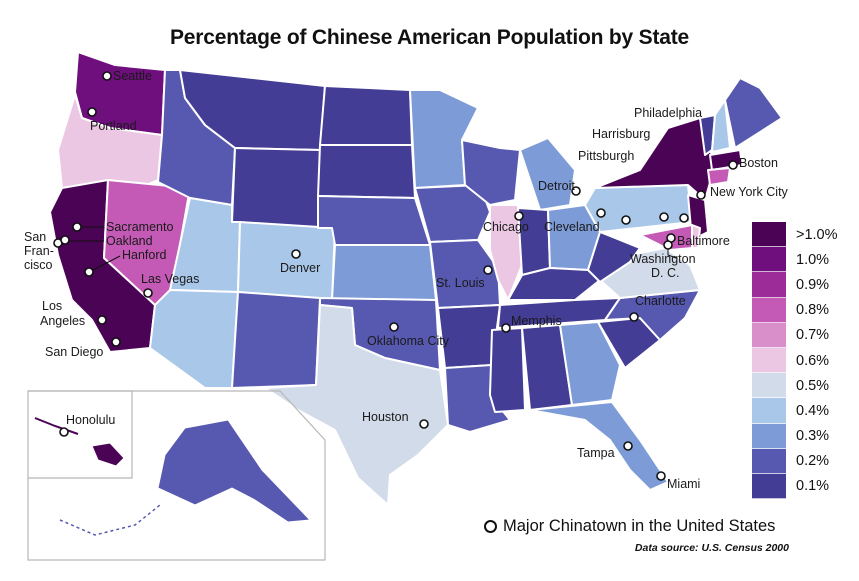  Describe the element at coordinates (621, 134) in the screenshot. I see `label-harrisburg: Harrisburg` at that location.